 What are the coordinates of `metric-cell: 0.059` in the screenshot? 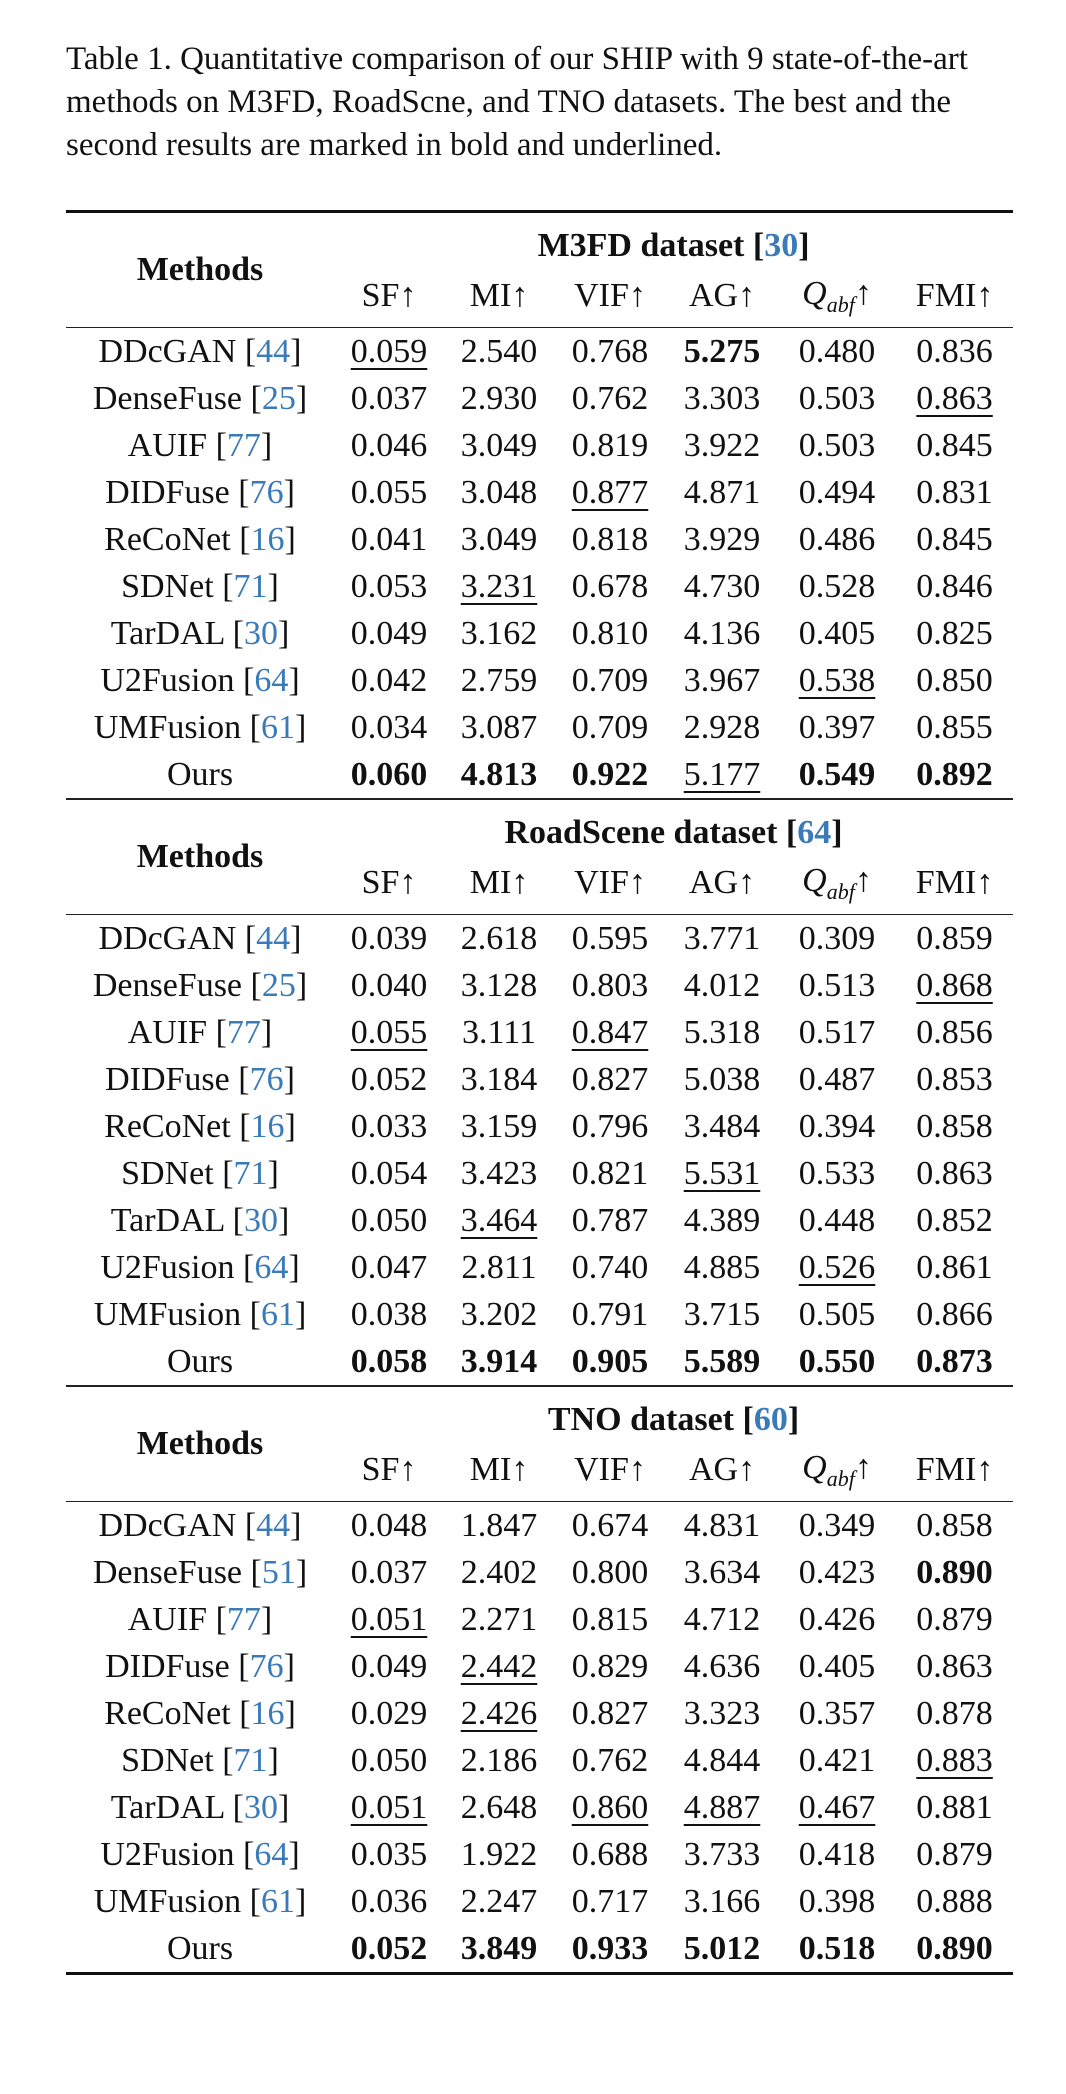 It's located at (389, 352).